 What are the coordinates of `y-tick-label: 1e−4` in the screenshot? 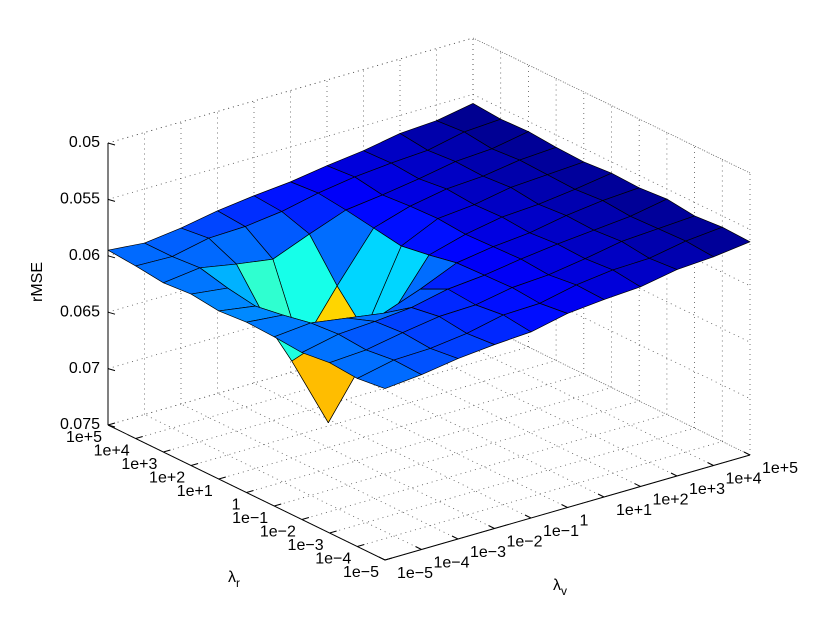 It's located at (333, 559).